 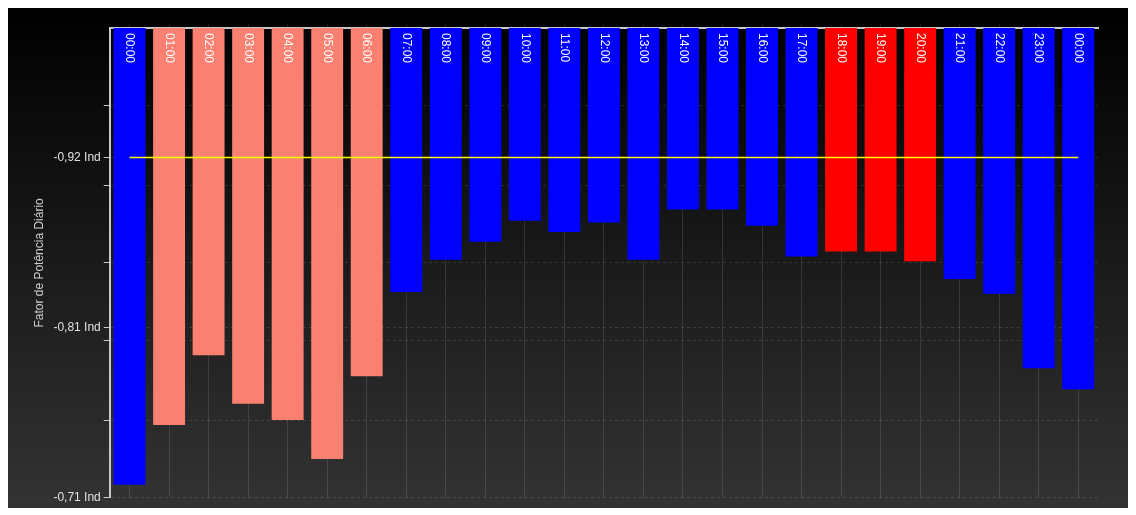 I want to click on x-tick-label: 13:00, so click(x=644, y=48).